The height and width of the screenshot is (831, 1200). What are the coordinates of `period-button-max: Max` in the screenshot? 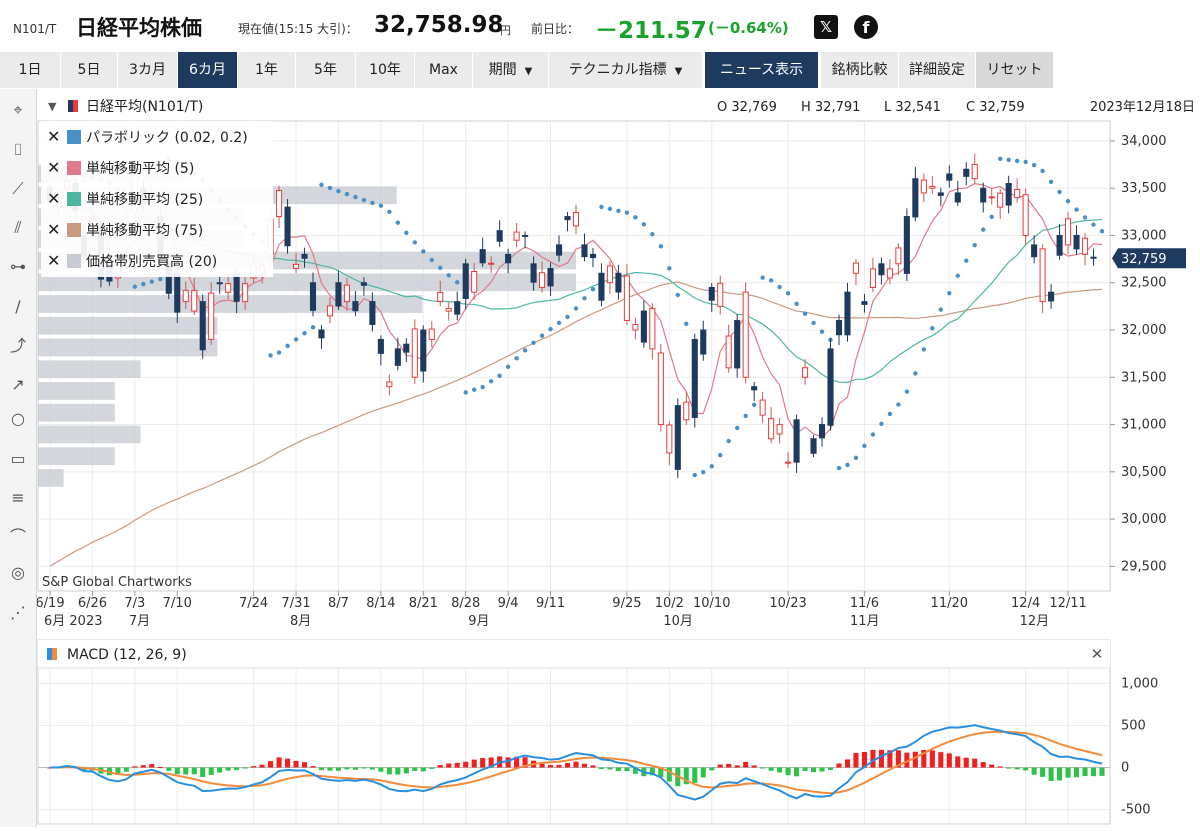 It's located at (444, 70).